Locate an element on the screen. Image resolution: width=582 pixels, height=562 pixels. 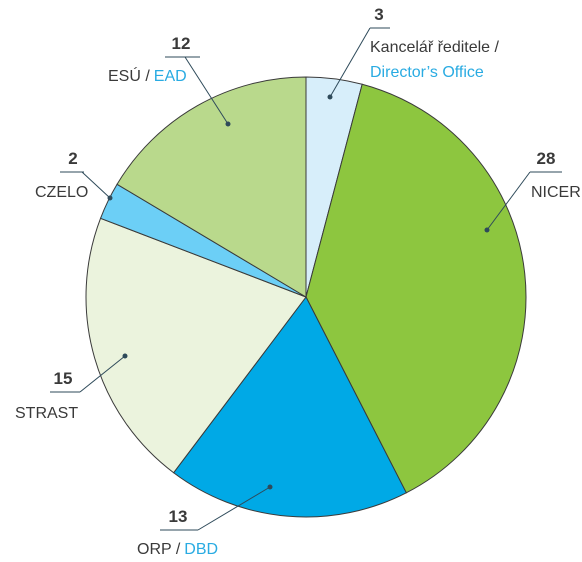
category-label: ESÚ / EAD is located at coordinates (147, 75).